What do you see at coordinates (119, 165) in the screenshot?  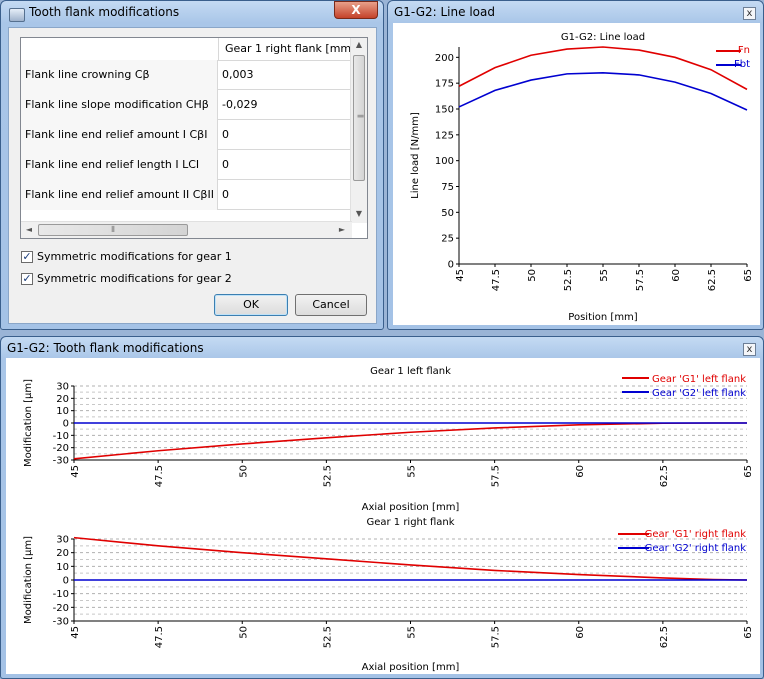 I see `param-label: Flank line end relief length I LCI` at bounding box center [119, 165].